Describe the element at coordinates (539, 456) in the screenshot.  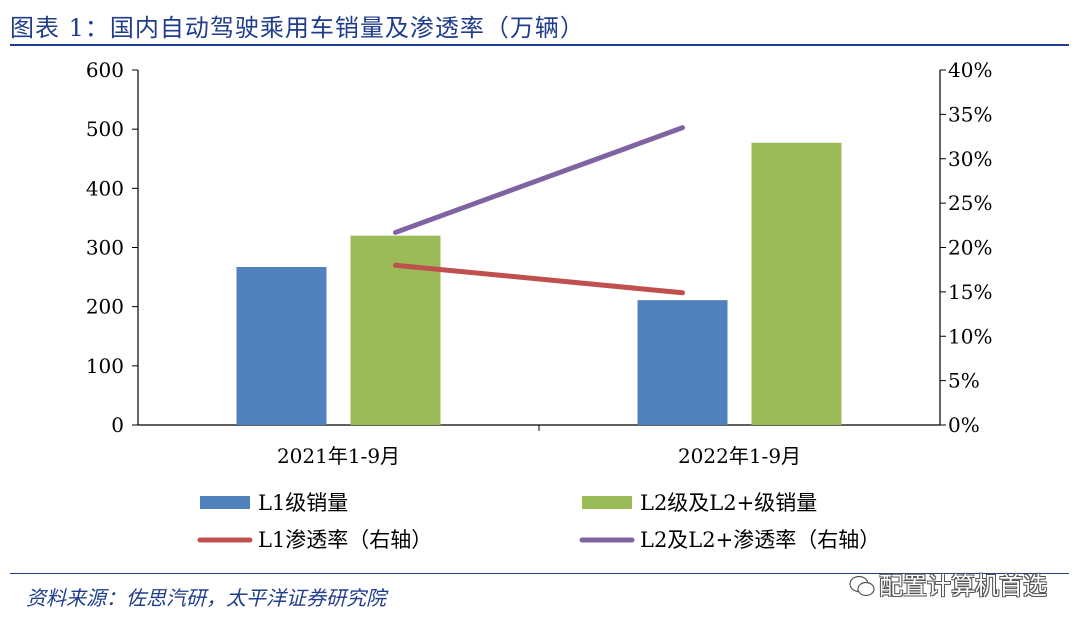
I see `category-labels: 2021年1-9月 2022年1-9月` at that location.